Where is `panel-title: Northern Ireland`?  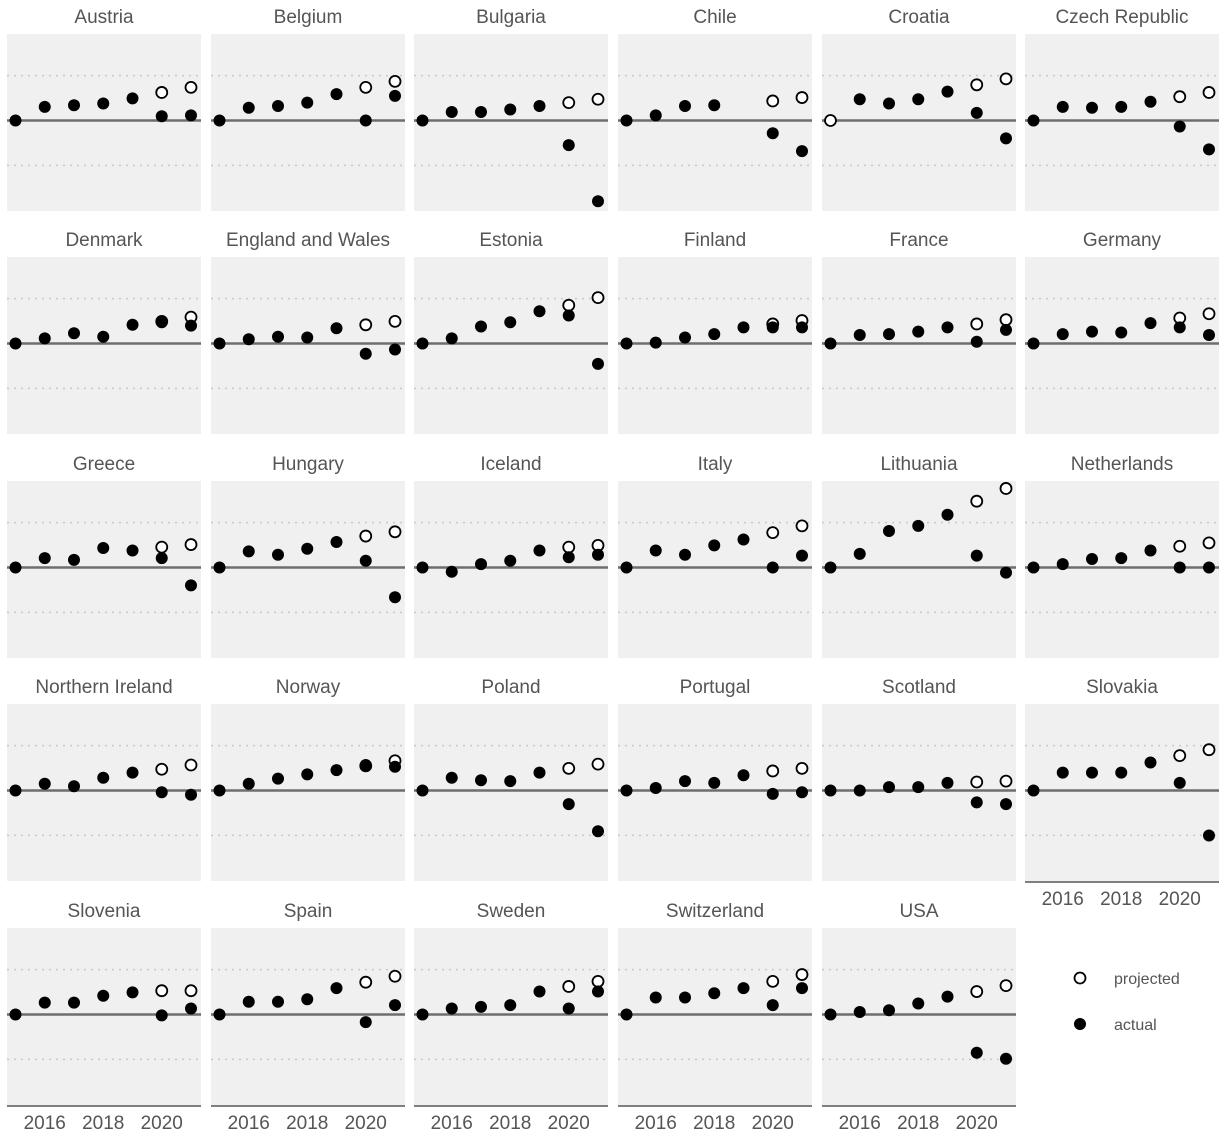 panel-title: Northern Ireland is located at coordinates (103, 687).